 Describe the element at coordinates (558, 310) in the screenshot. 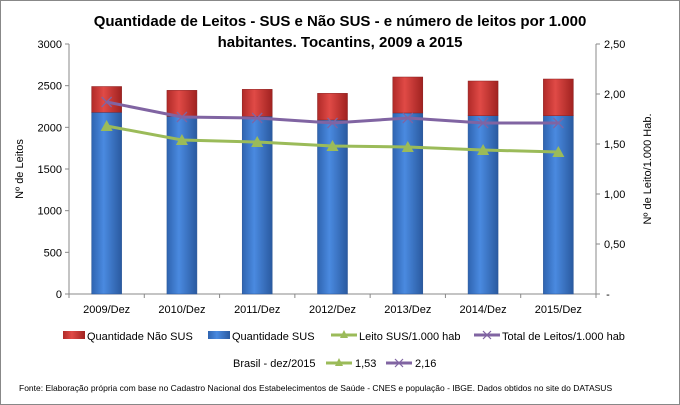

I see `x-tick-label: 2015/Dez` at that location.